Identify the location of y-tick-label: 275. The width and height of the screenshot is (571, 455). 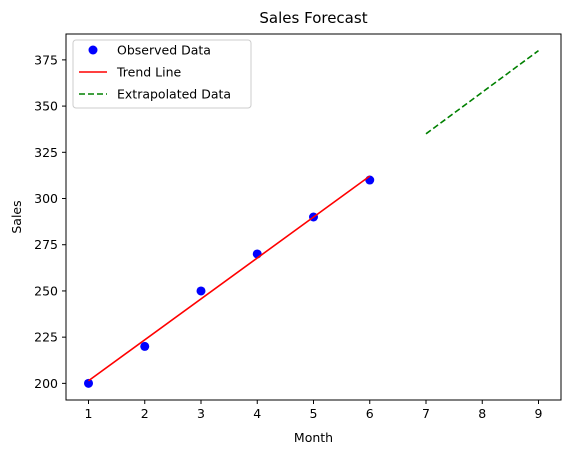
(46, 244).